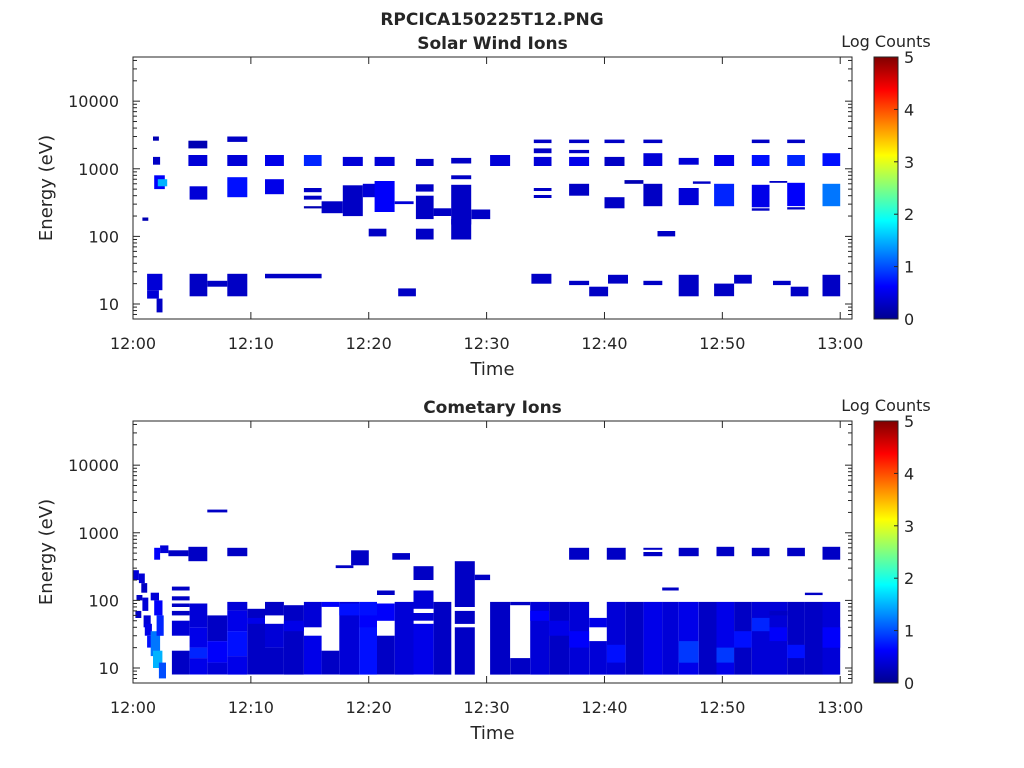  I want to click on y-axis-label: Energy (eV), so click(46, 188).